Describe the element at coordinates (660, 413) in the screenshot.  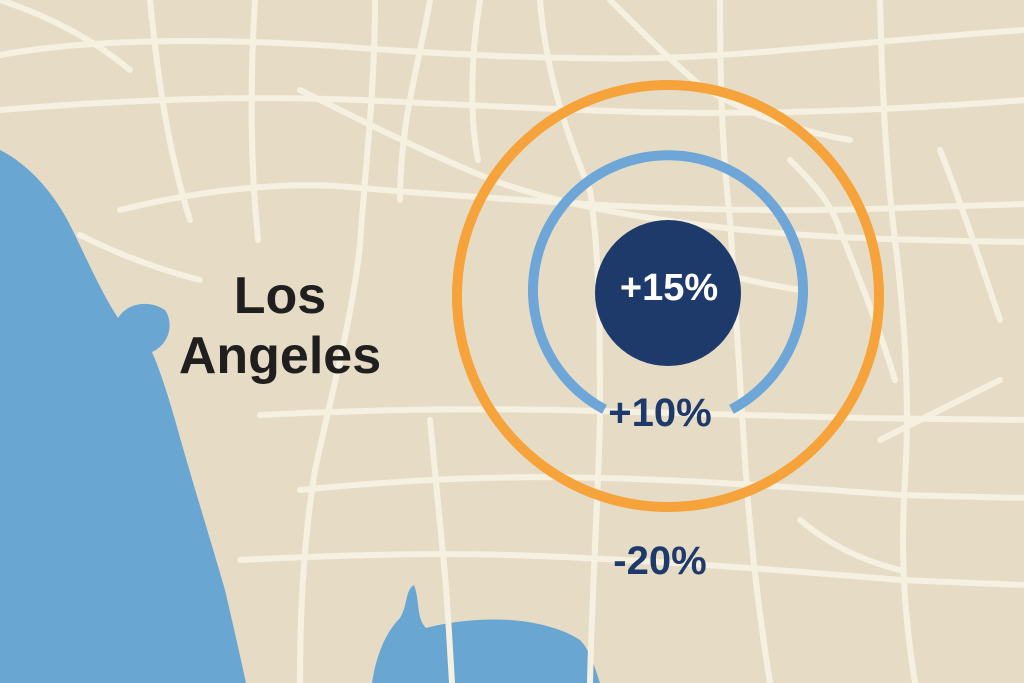
I see `middle-zone-label: +10%` at that location.